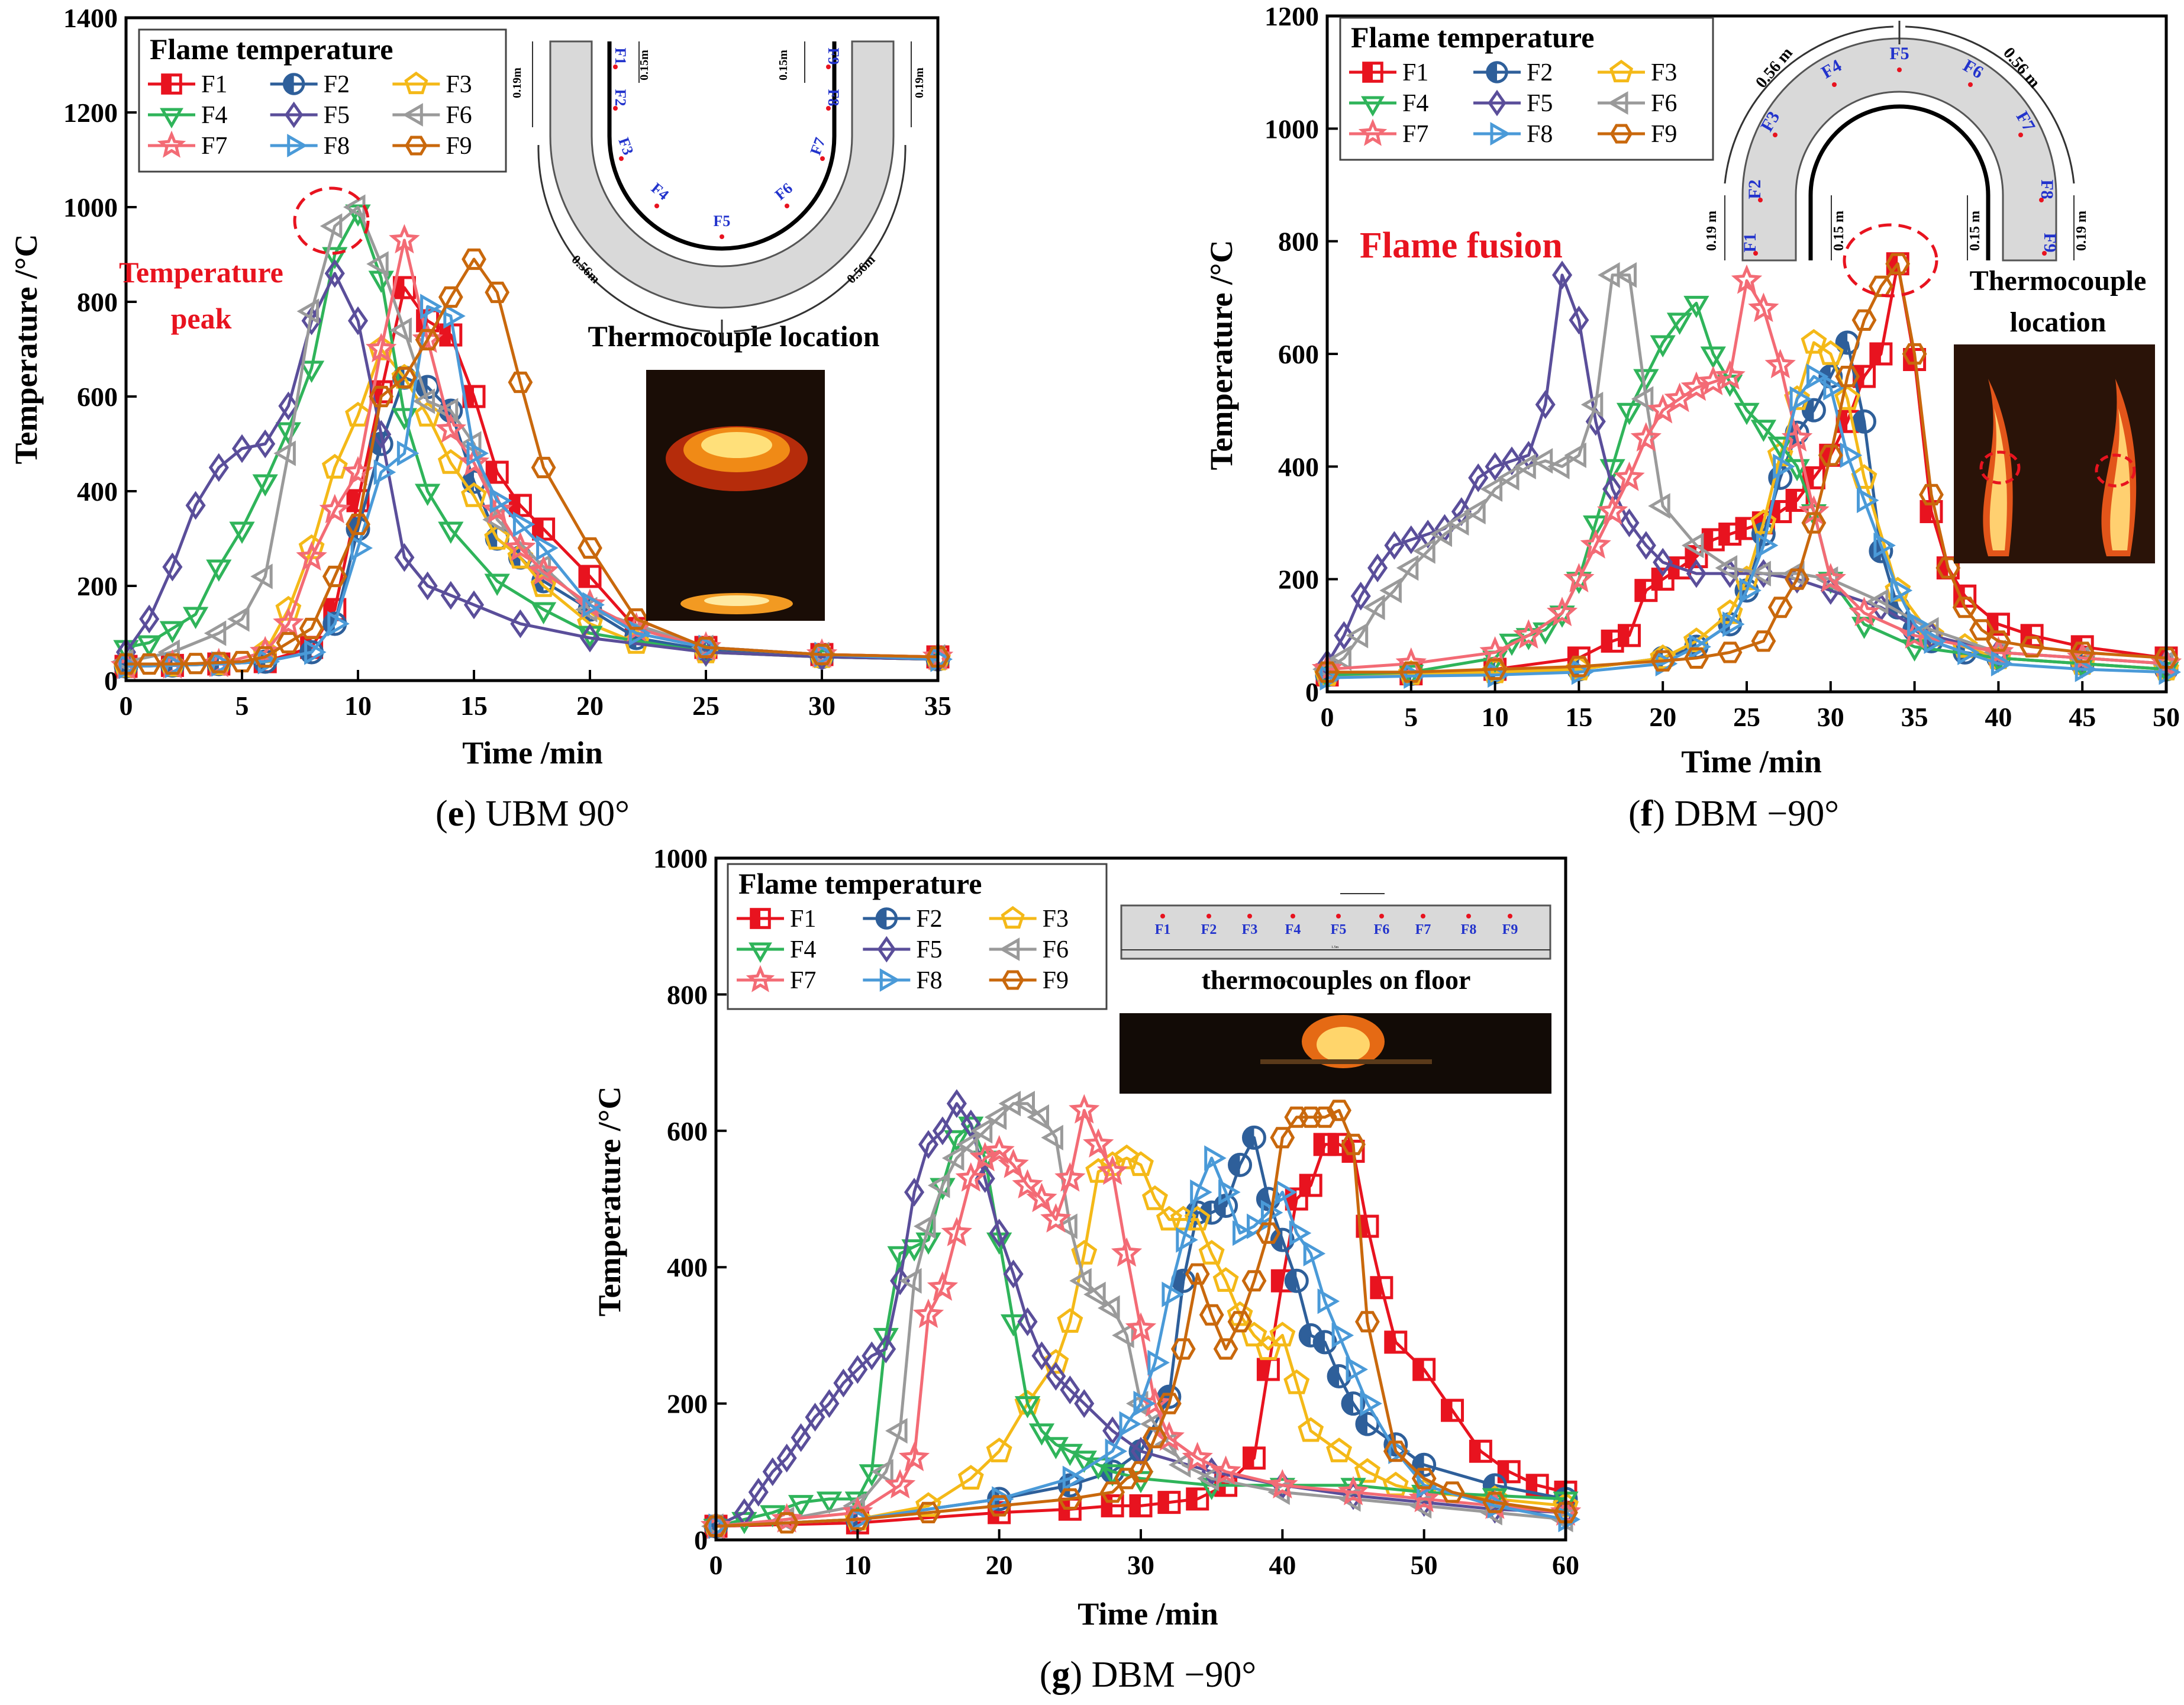 The height and width of the screenshot is (1705, 2184). What do you see at coordinates (1368, 72) in the screenshot?
I see `plot-f-legend-marker-F1-fill` at bounding box center [1368, 72].